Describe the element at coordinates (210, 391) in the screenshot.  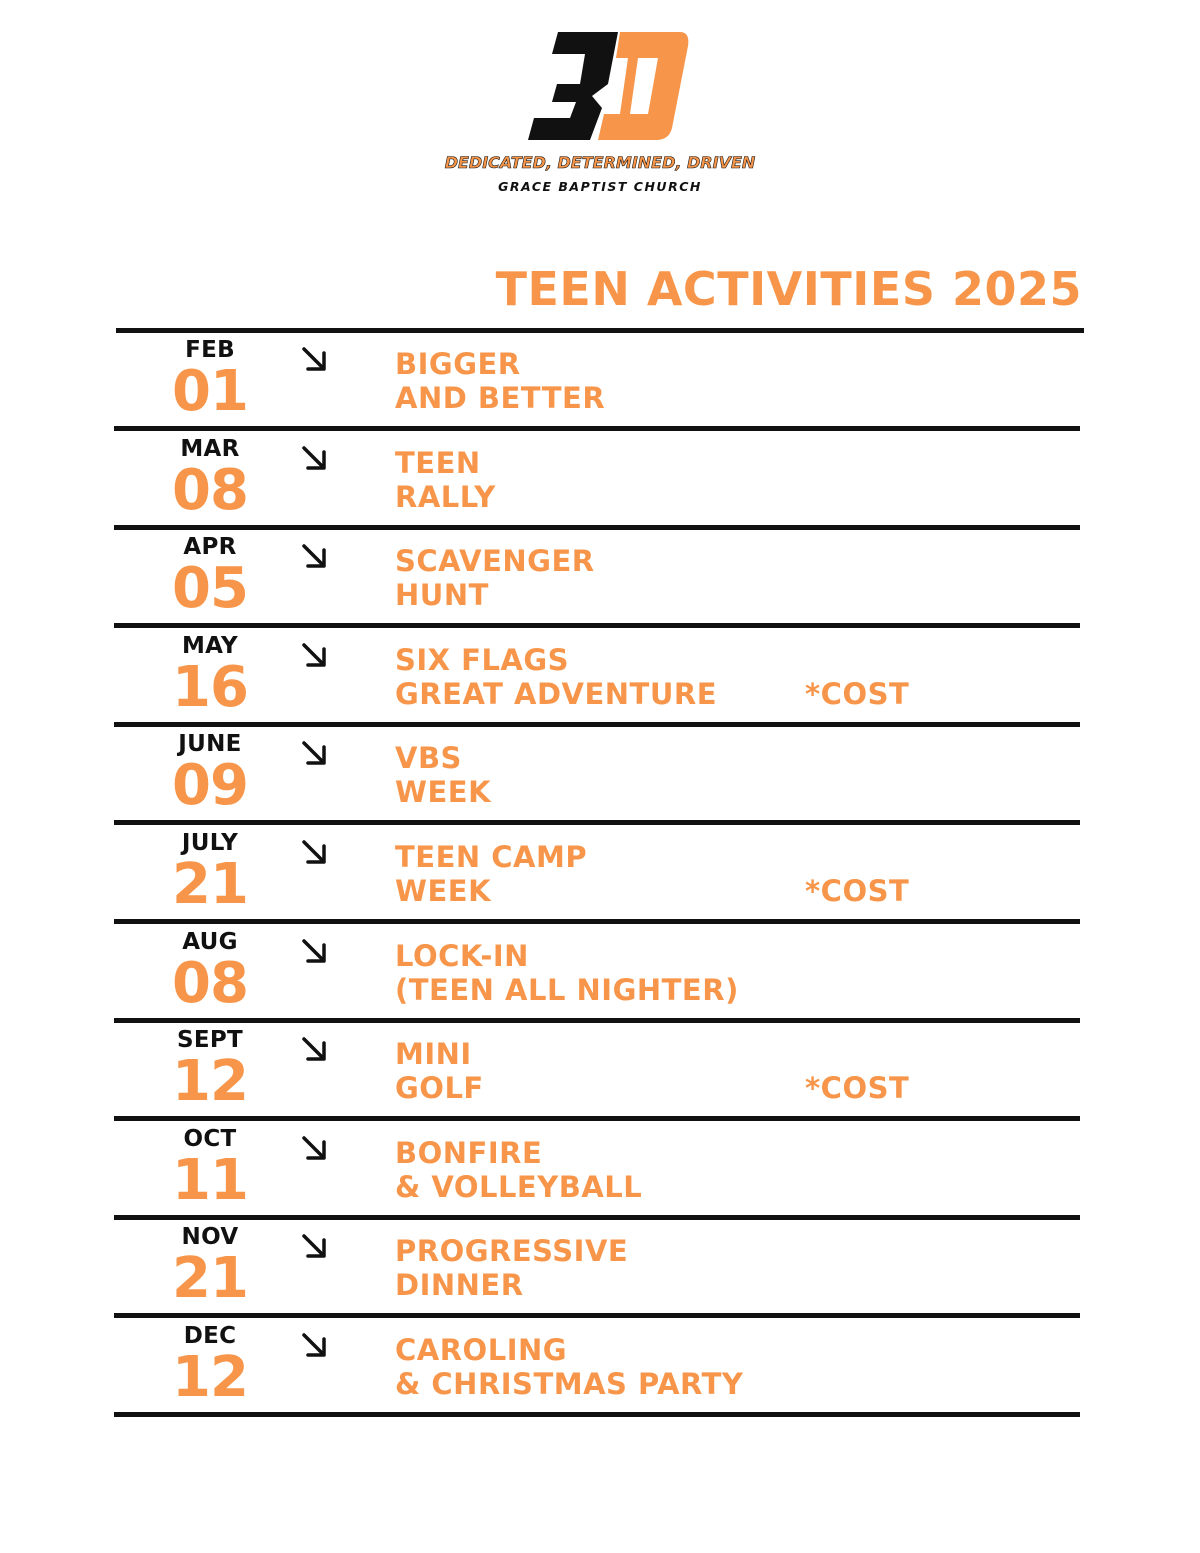
I see `event-day: 01` at that location.